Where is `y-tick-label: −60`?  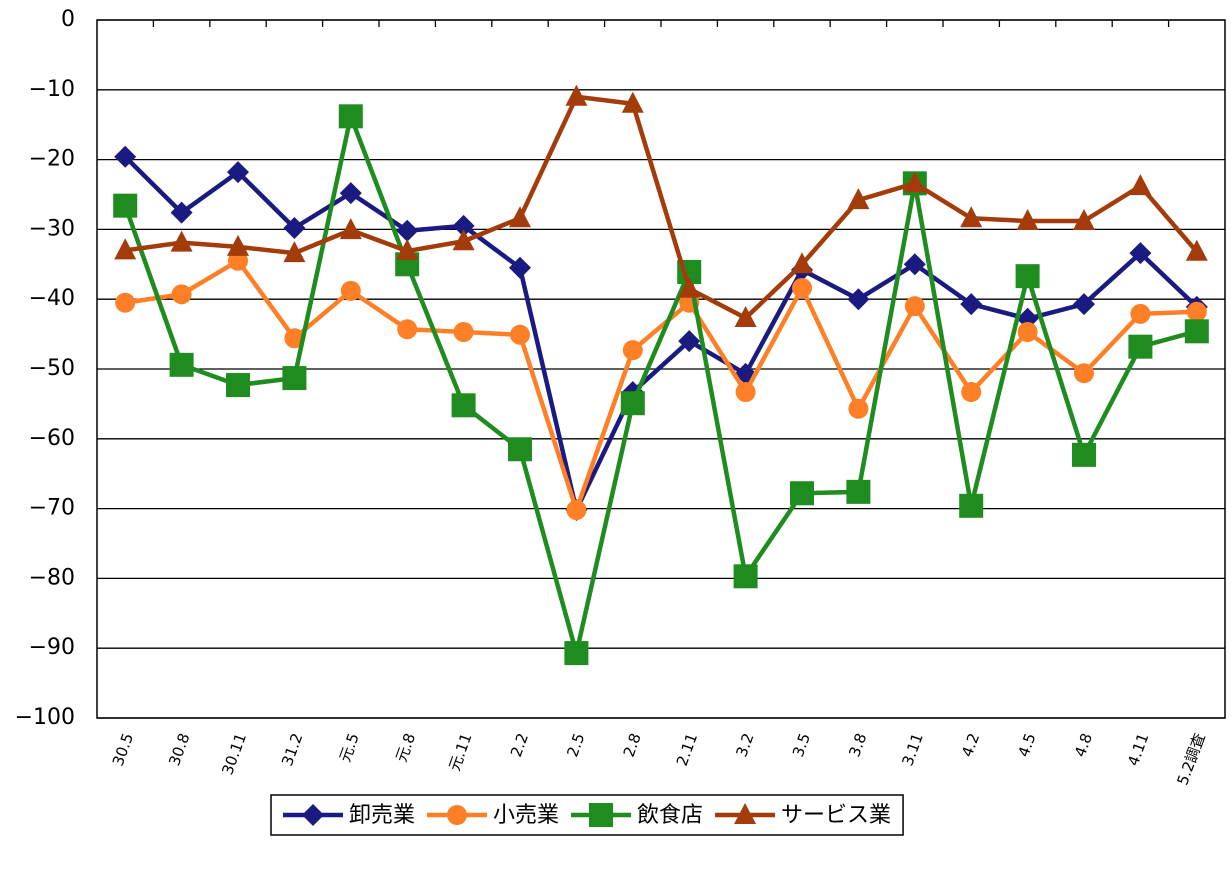
y-tick-label: −60 is located at coordinates (52, 438).